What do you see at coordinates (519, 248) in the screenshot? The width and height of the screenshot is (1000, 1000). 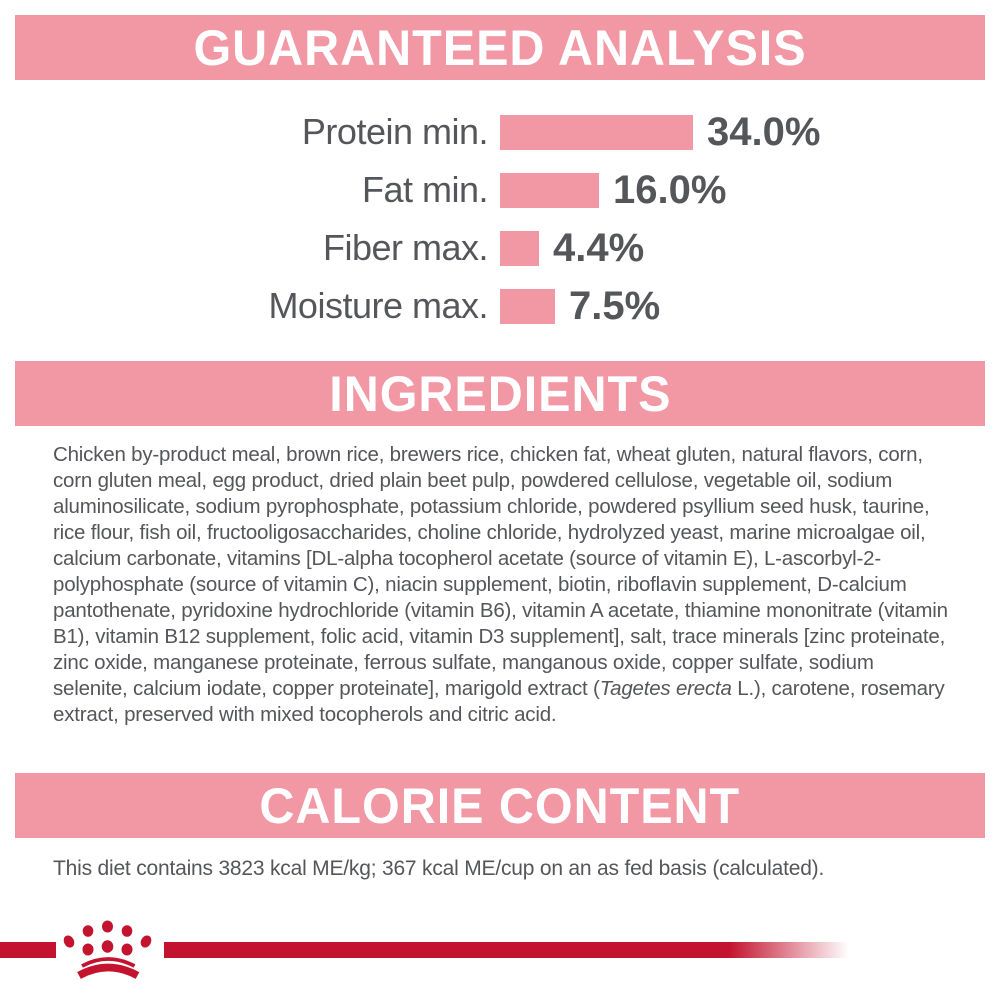 I see `ga-bar-fiber` at bounding box center [519, 248].